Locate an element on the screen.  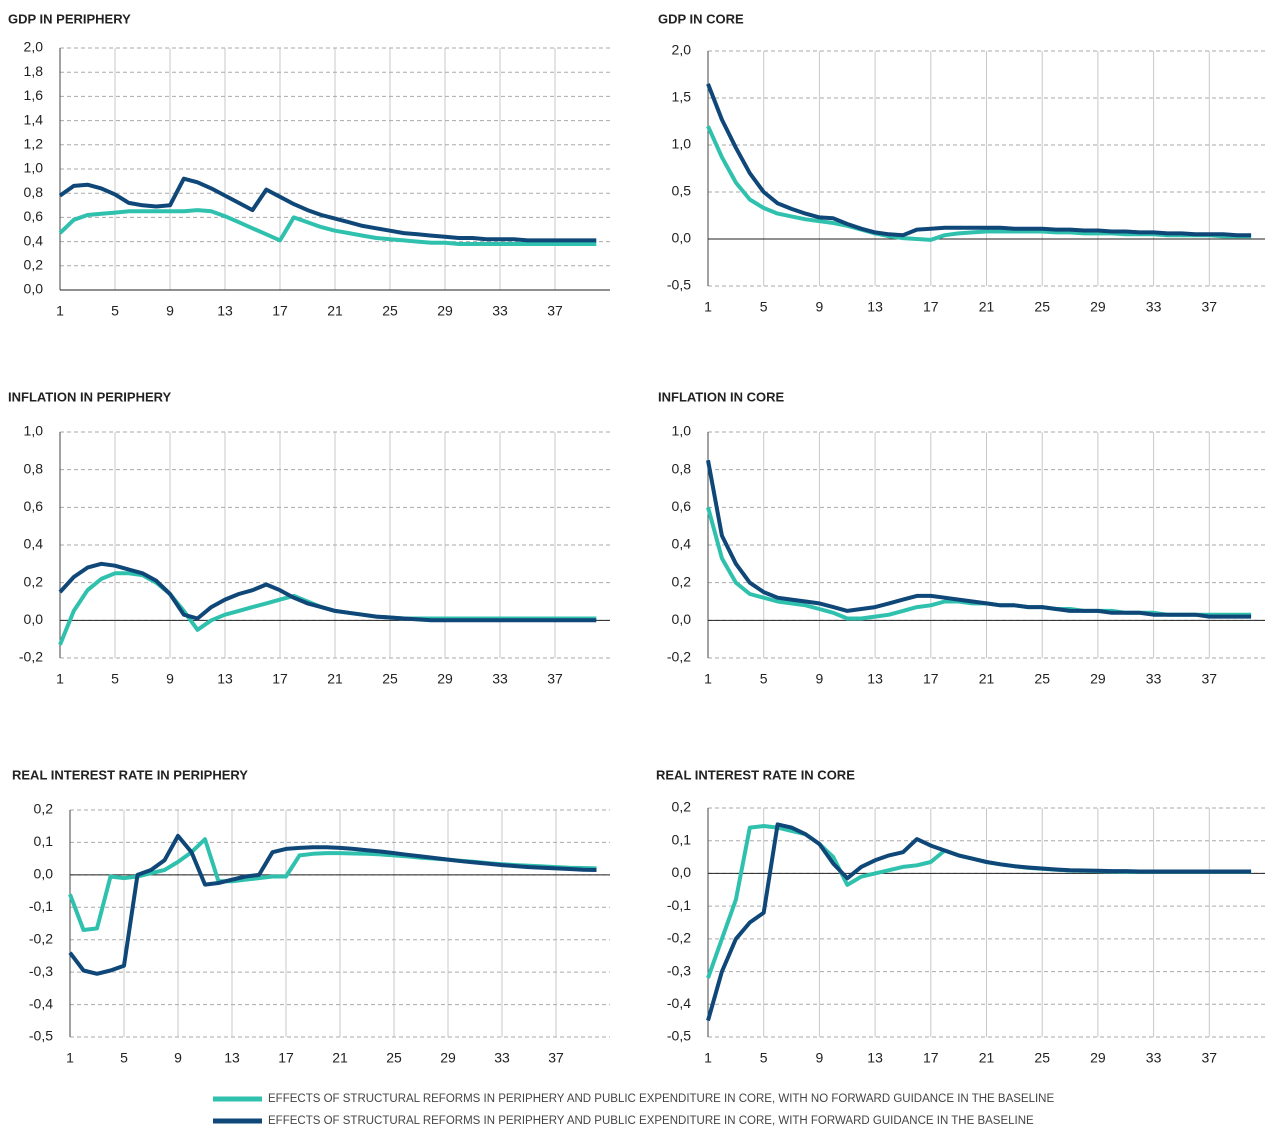
y-tick-label: -0,3 is located at coordinates (41, 971).